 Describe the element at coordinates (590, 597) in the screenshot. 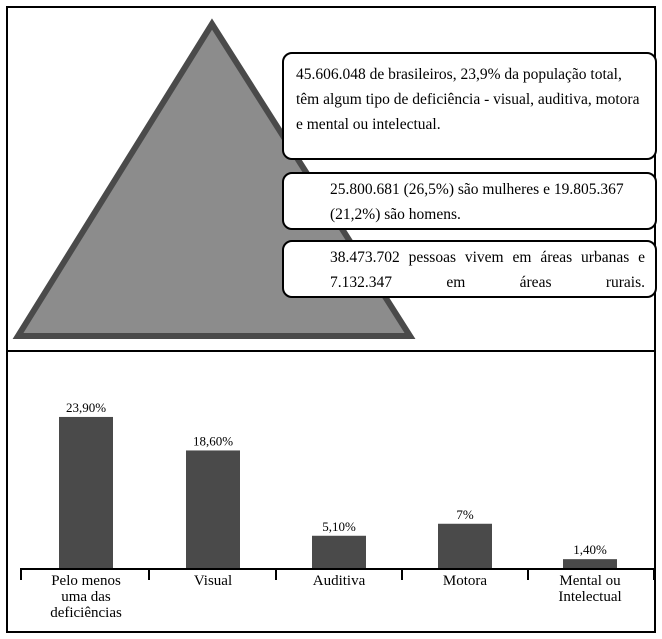

I see `category-label-line: Intelectual` at that location.